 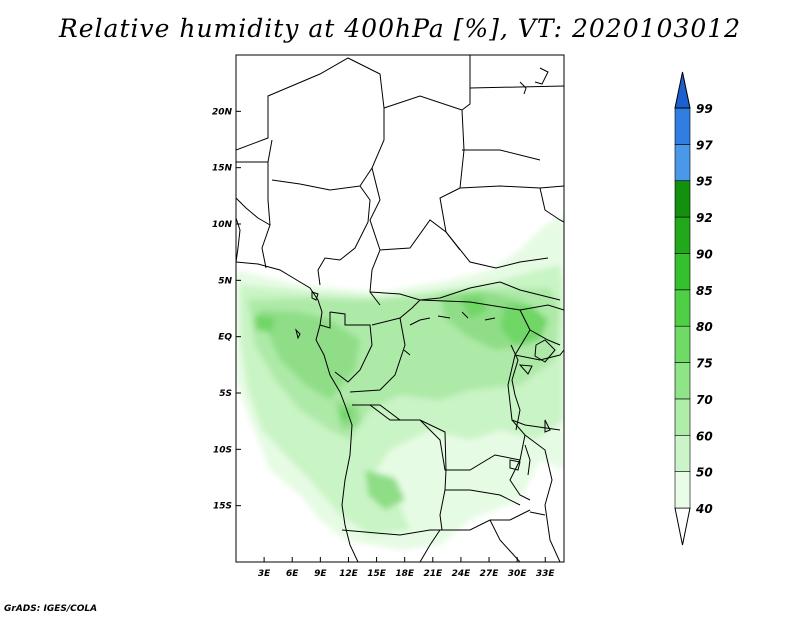 I want to click on lon-tick-label: 3E, so click(x=264, y=574).